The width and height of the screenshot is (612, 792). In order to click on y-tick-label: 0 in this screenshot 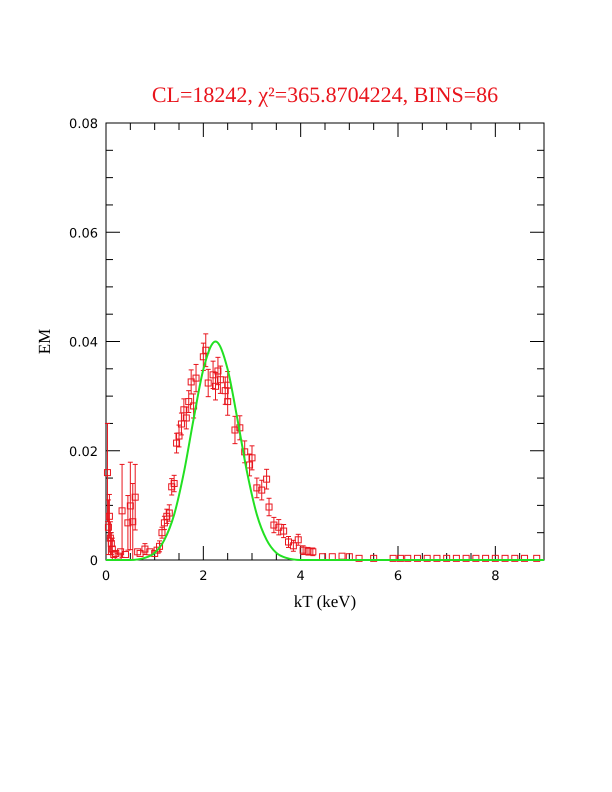, I will do `click(94, 561)`.